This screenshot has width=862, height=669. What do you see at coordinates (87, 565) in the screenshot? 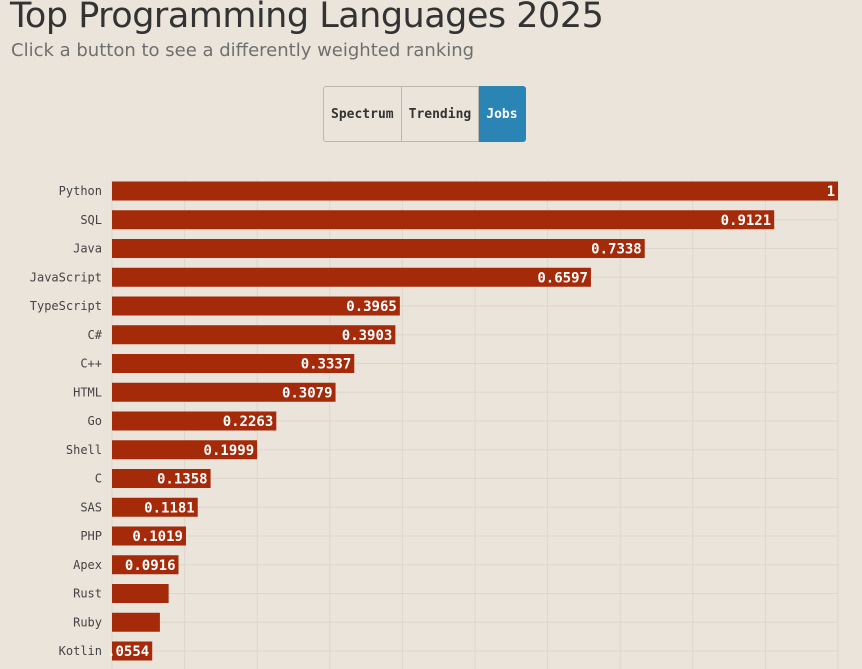
I see `category-label: Apex` at bounding box center [87, 565].